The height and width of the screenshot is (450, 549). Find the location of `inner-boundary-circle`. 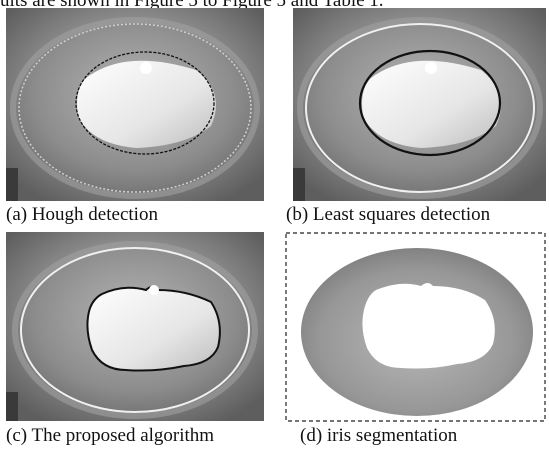

inner-boundary-circle is located at coordinates (145, 103).